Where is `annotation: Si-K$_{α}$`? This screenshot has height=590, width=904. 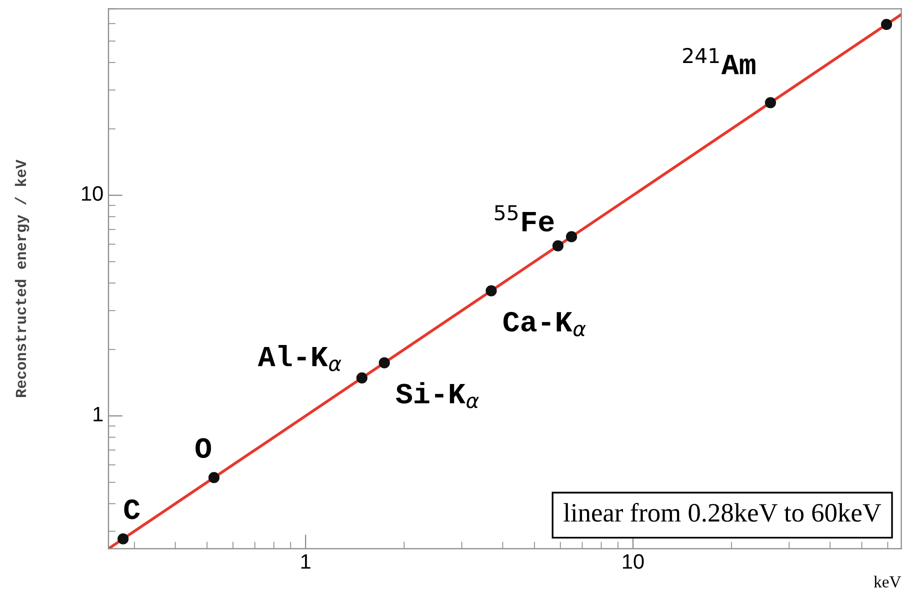
annotation: Si-K$_{α}$ is located at coordinates (437, 395).